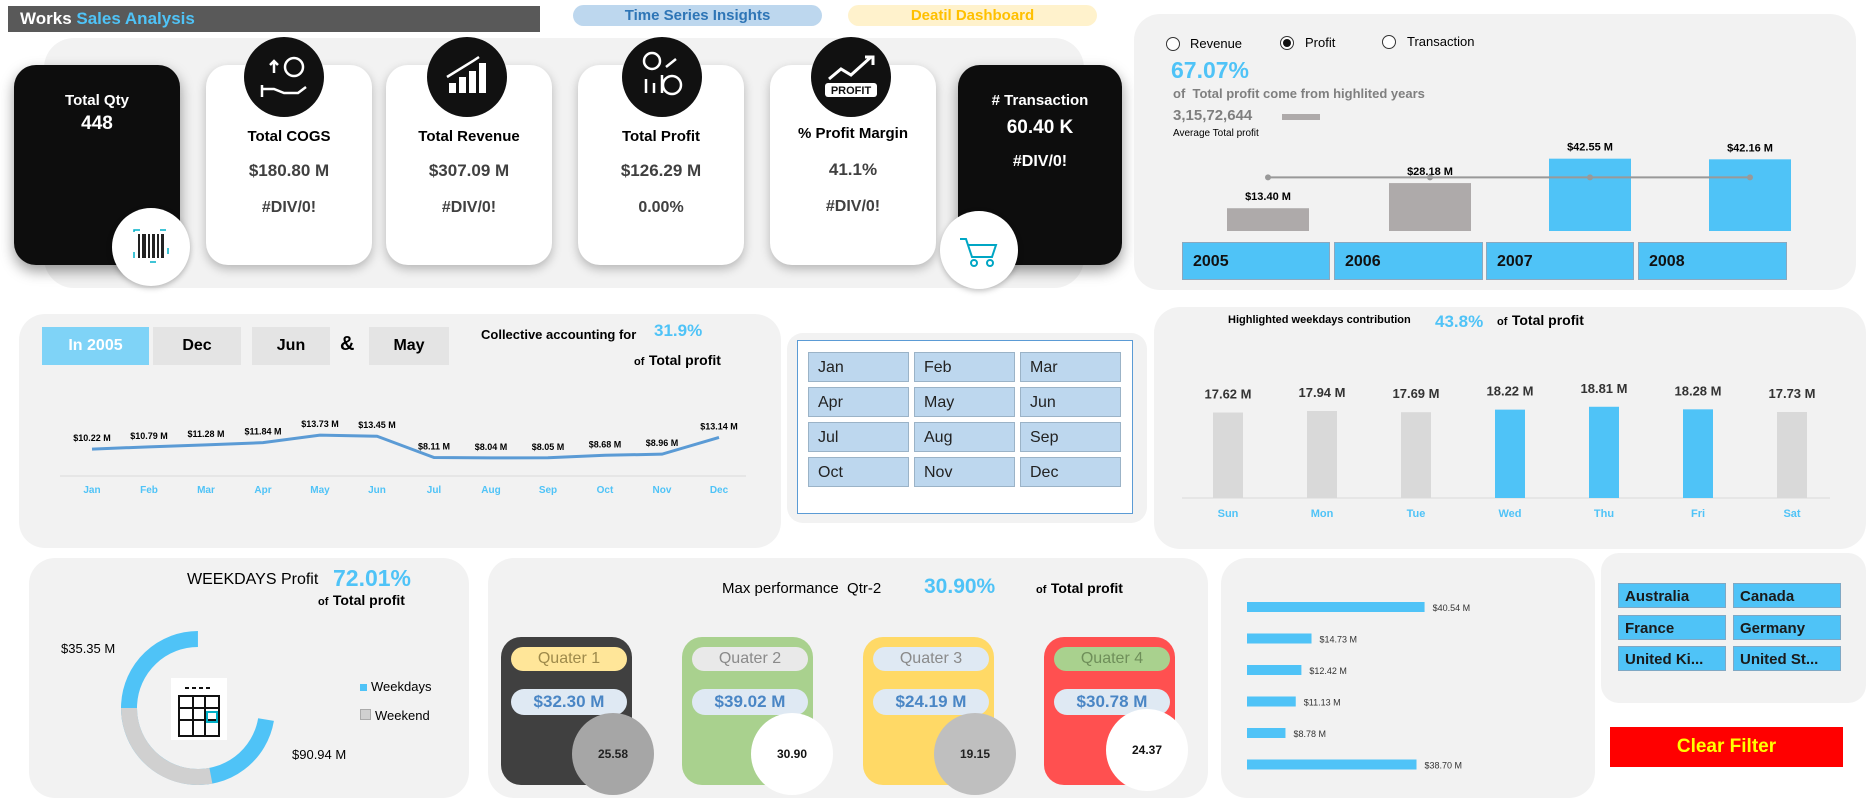 The image size is (1872, 801). Describe the element at coordinates (792, 754) in the screenshot. I see `quarter-2-pct: 30.90` at that location.